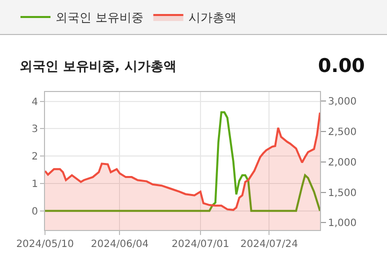  Describe the element at coordinates (269, 244) in the screenshot. I see `x-tick-label: 2024/07/24` at that location.